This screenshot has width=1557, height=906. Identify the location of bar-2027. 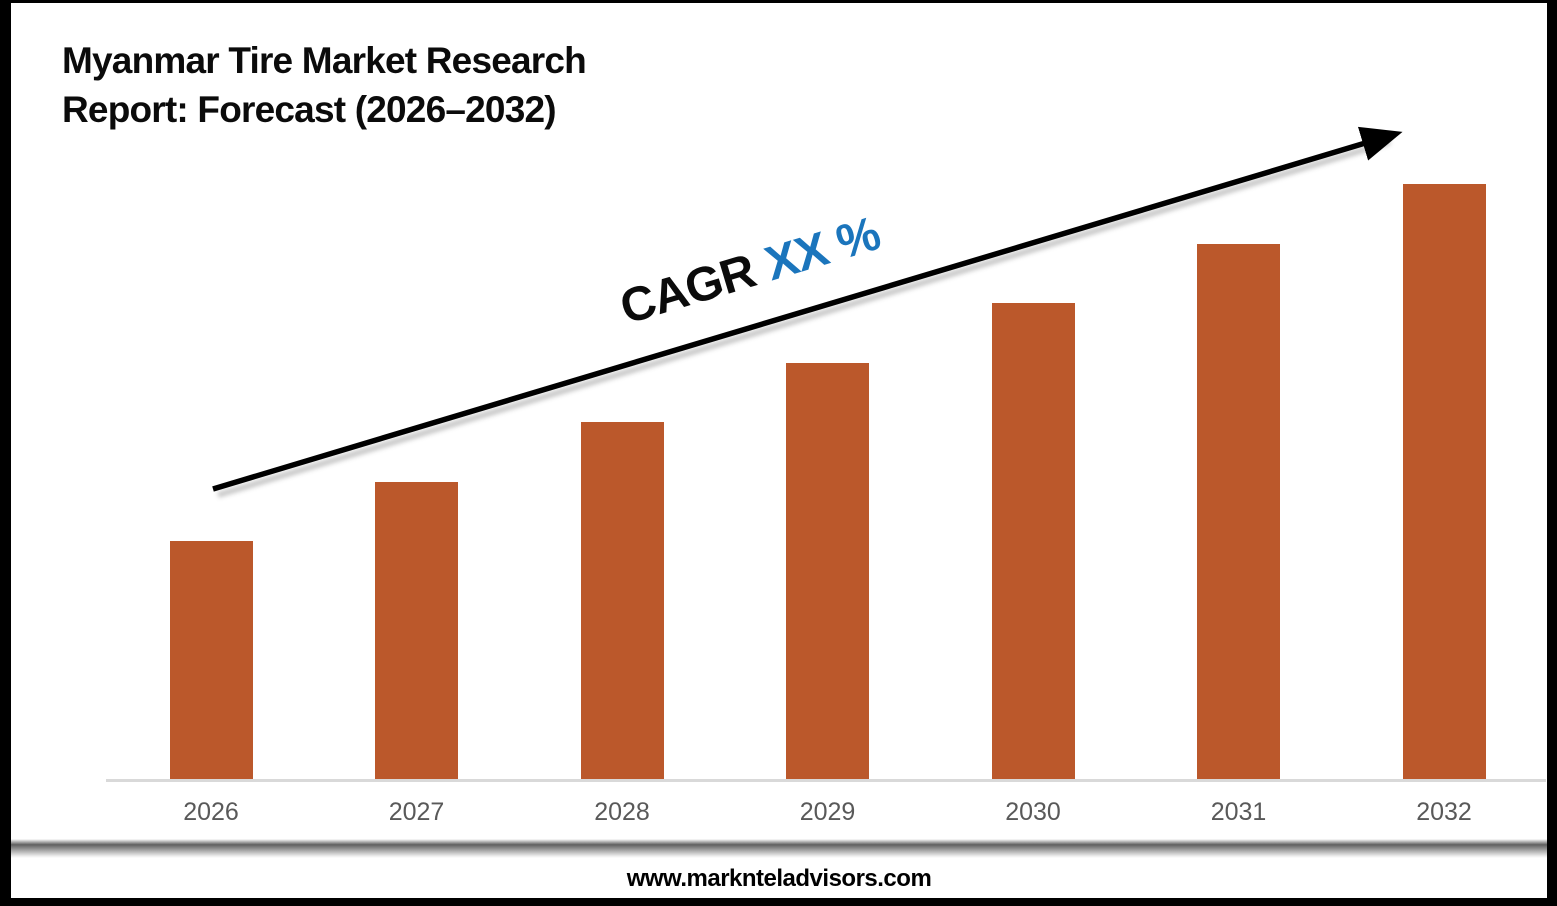
(416, 630).